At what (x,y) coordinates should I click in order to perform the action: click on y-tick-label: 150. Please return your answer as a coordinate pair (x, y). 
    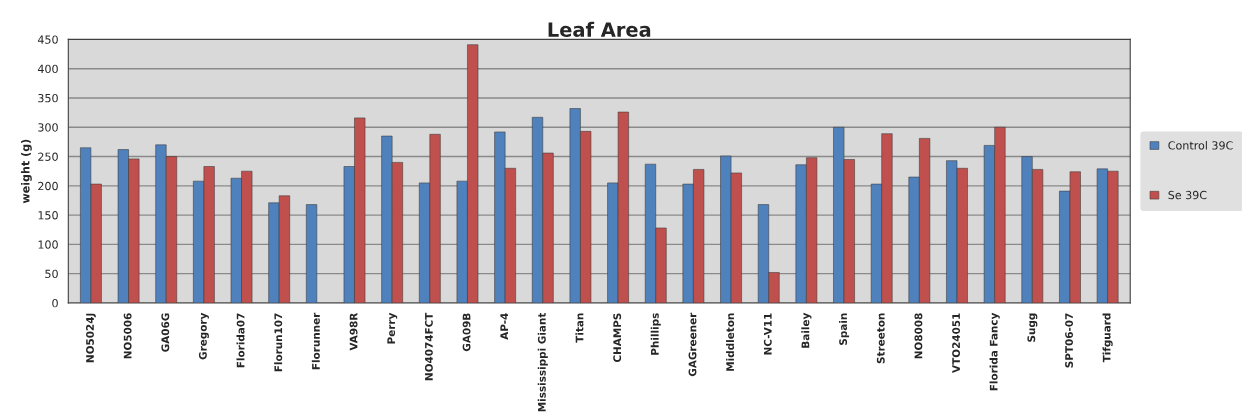
    Looking at the image, I should click on (48, 215).